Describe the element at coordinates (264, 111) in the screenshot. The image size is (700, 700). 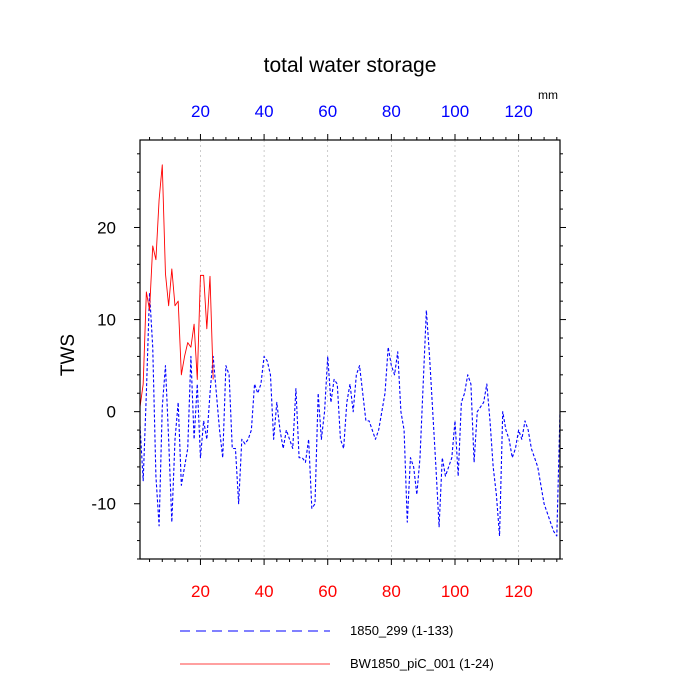
I see `x-top-tick-label: 40` at that location.